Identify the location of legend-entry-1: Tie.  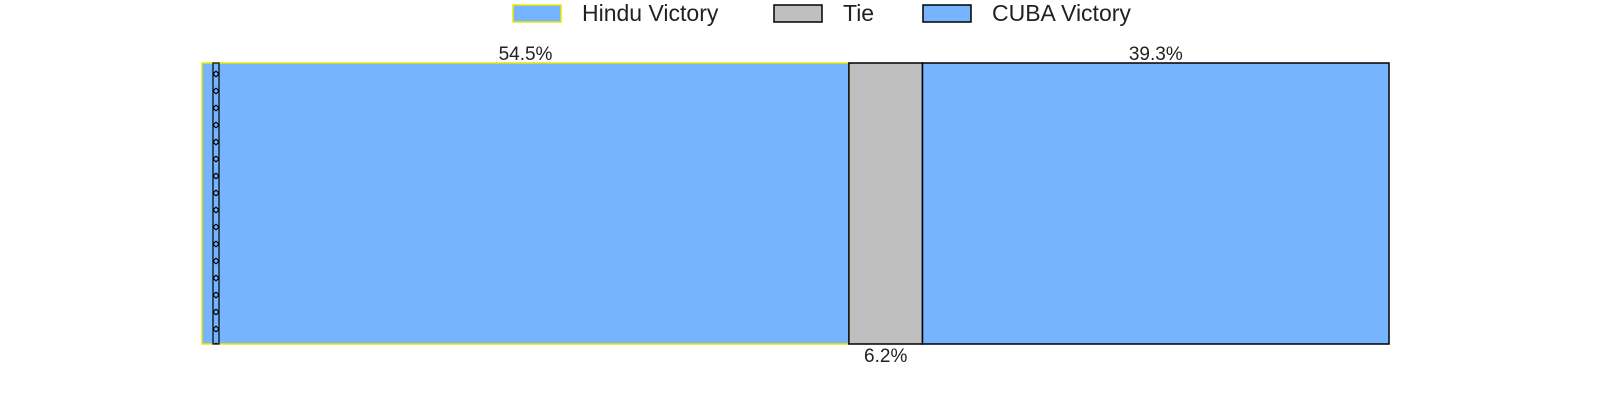
(823, 13).